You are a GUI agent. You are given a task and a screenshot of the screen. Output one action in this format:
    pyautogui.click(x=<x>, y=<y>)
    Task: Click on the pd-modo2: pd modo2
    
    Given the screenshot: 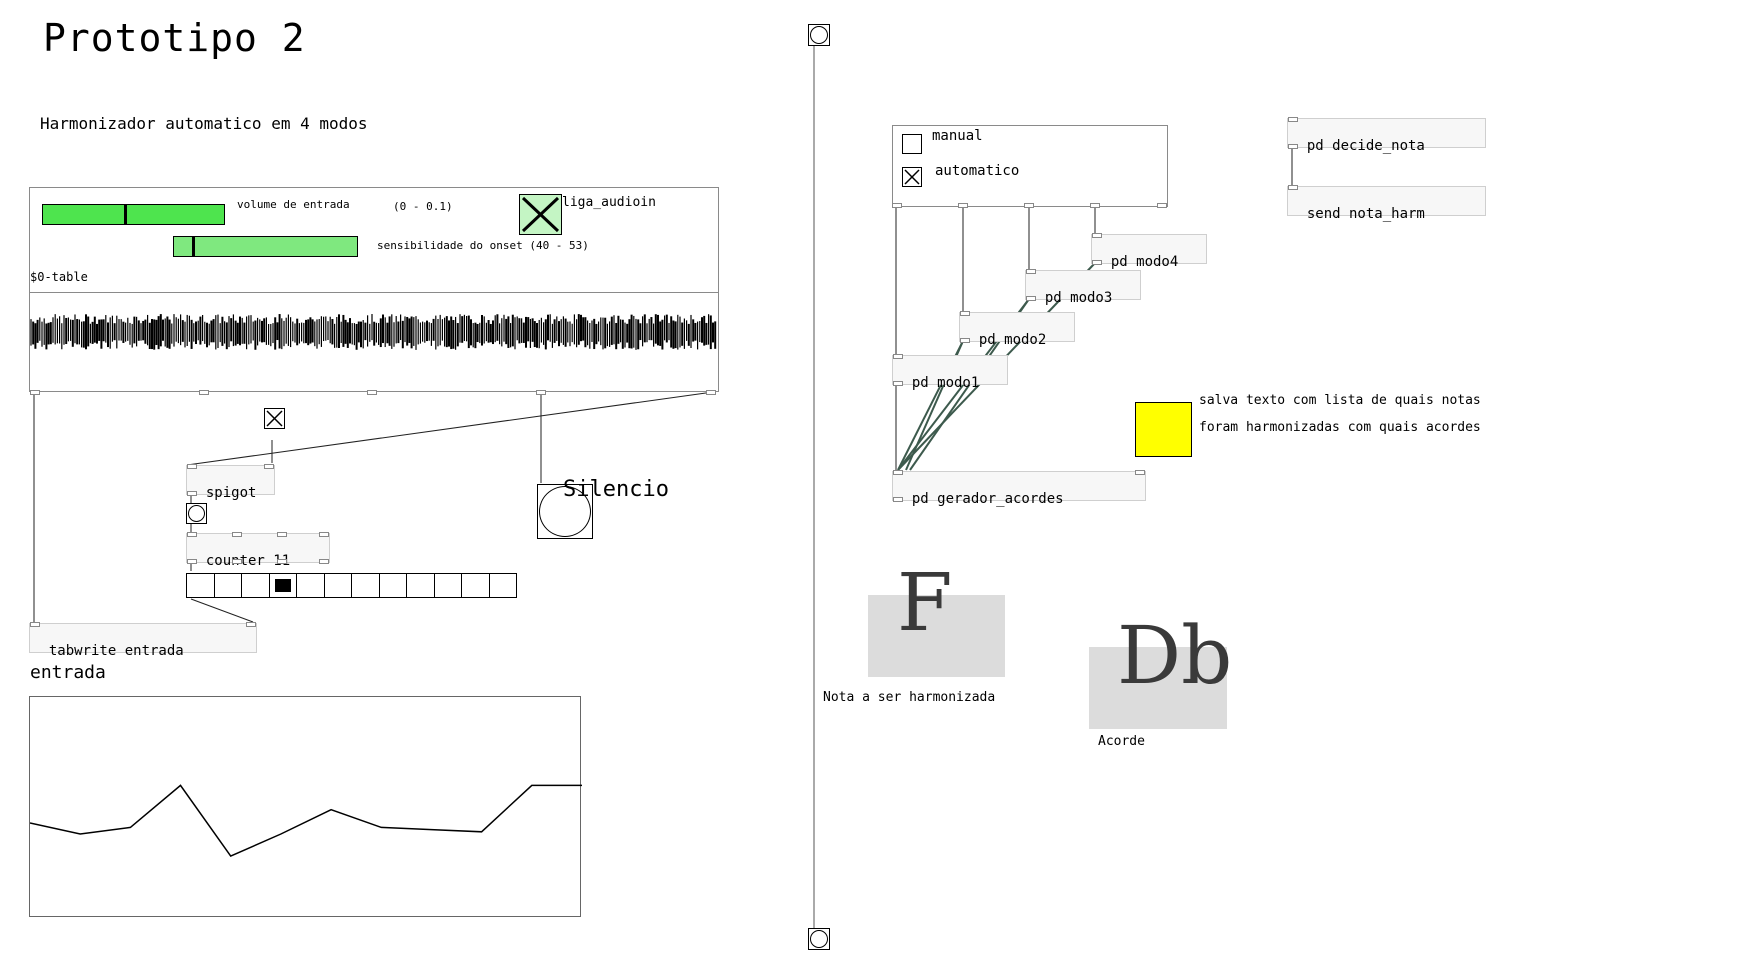 What is the action you would take?
    pyautogui.click(x=1017, y=329)
    